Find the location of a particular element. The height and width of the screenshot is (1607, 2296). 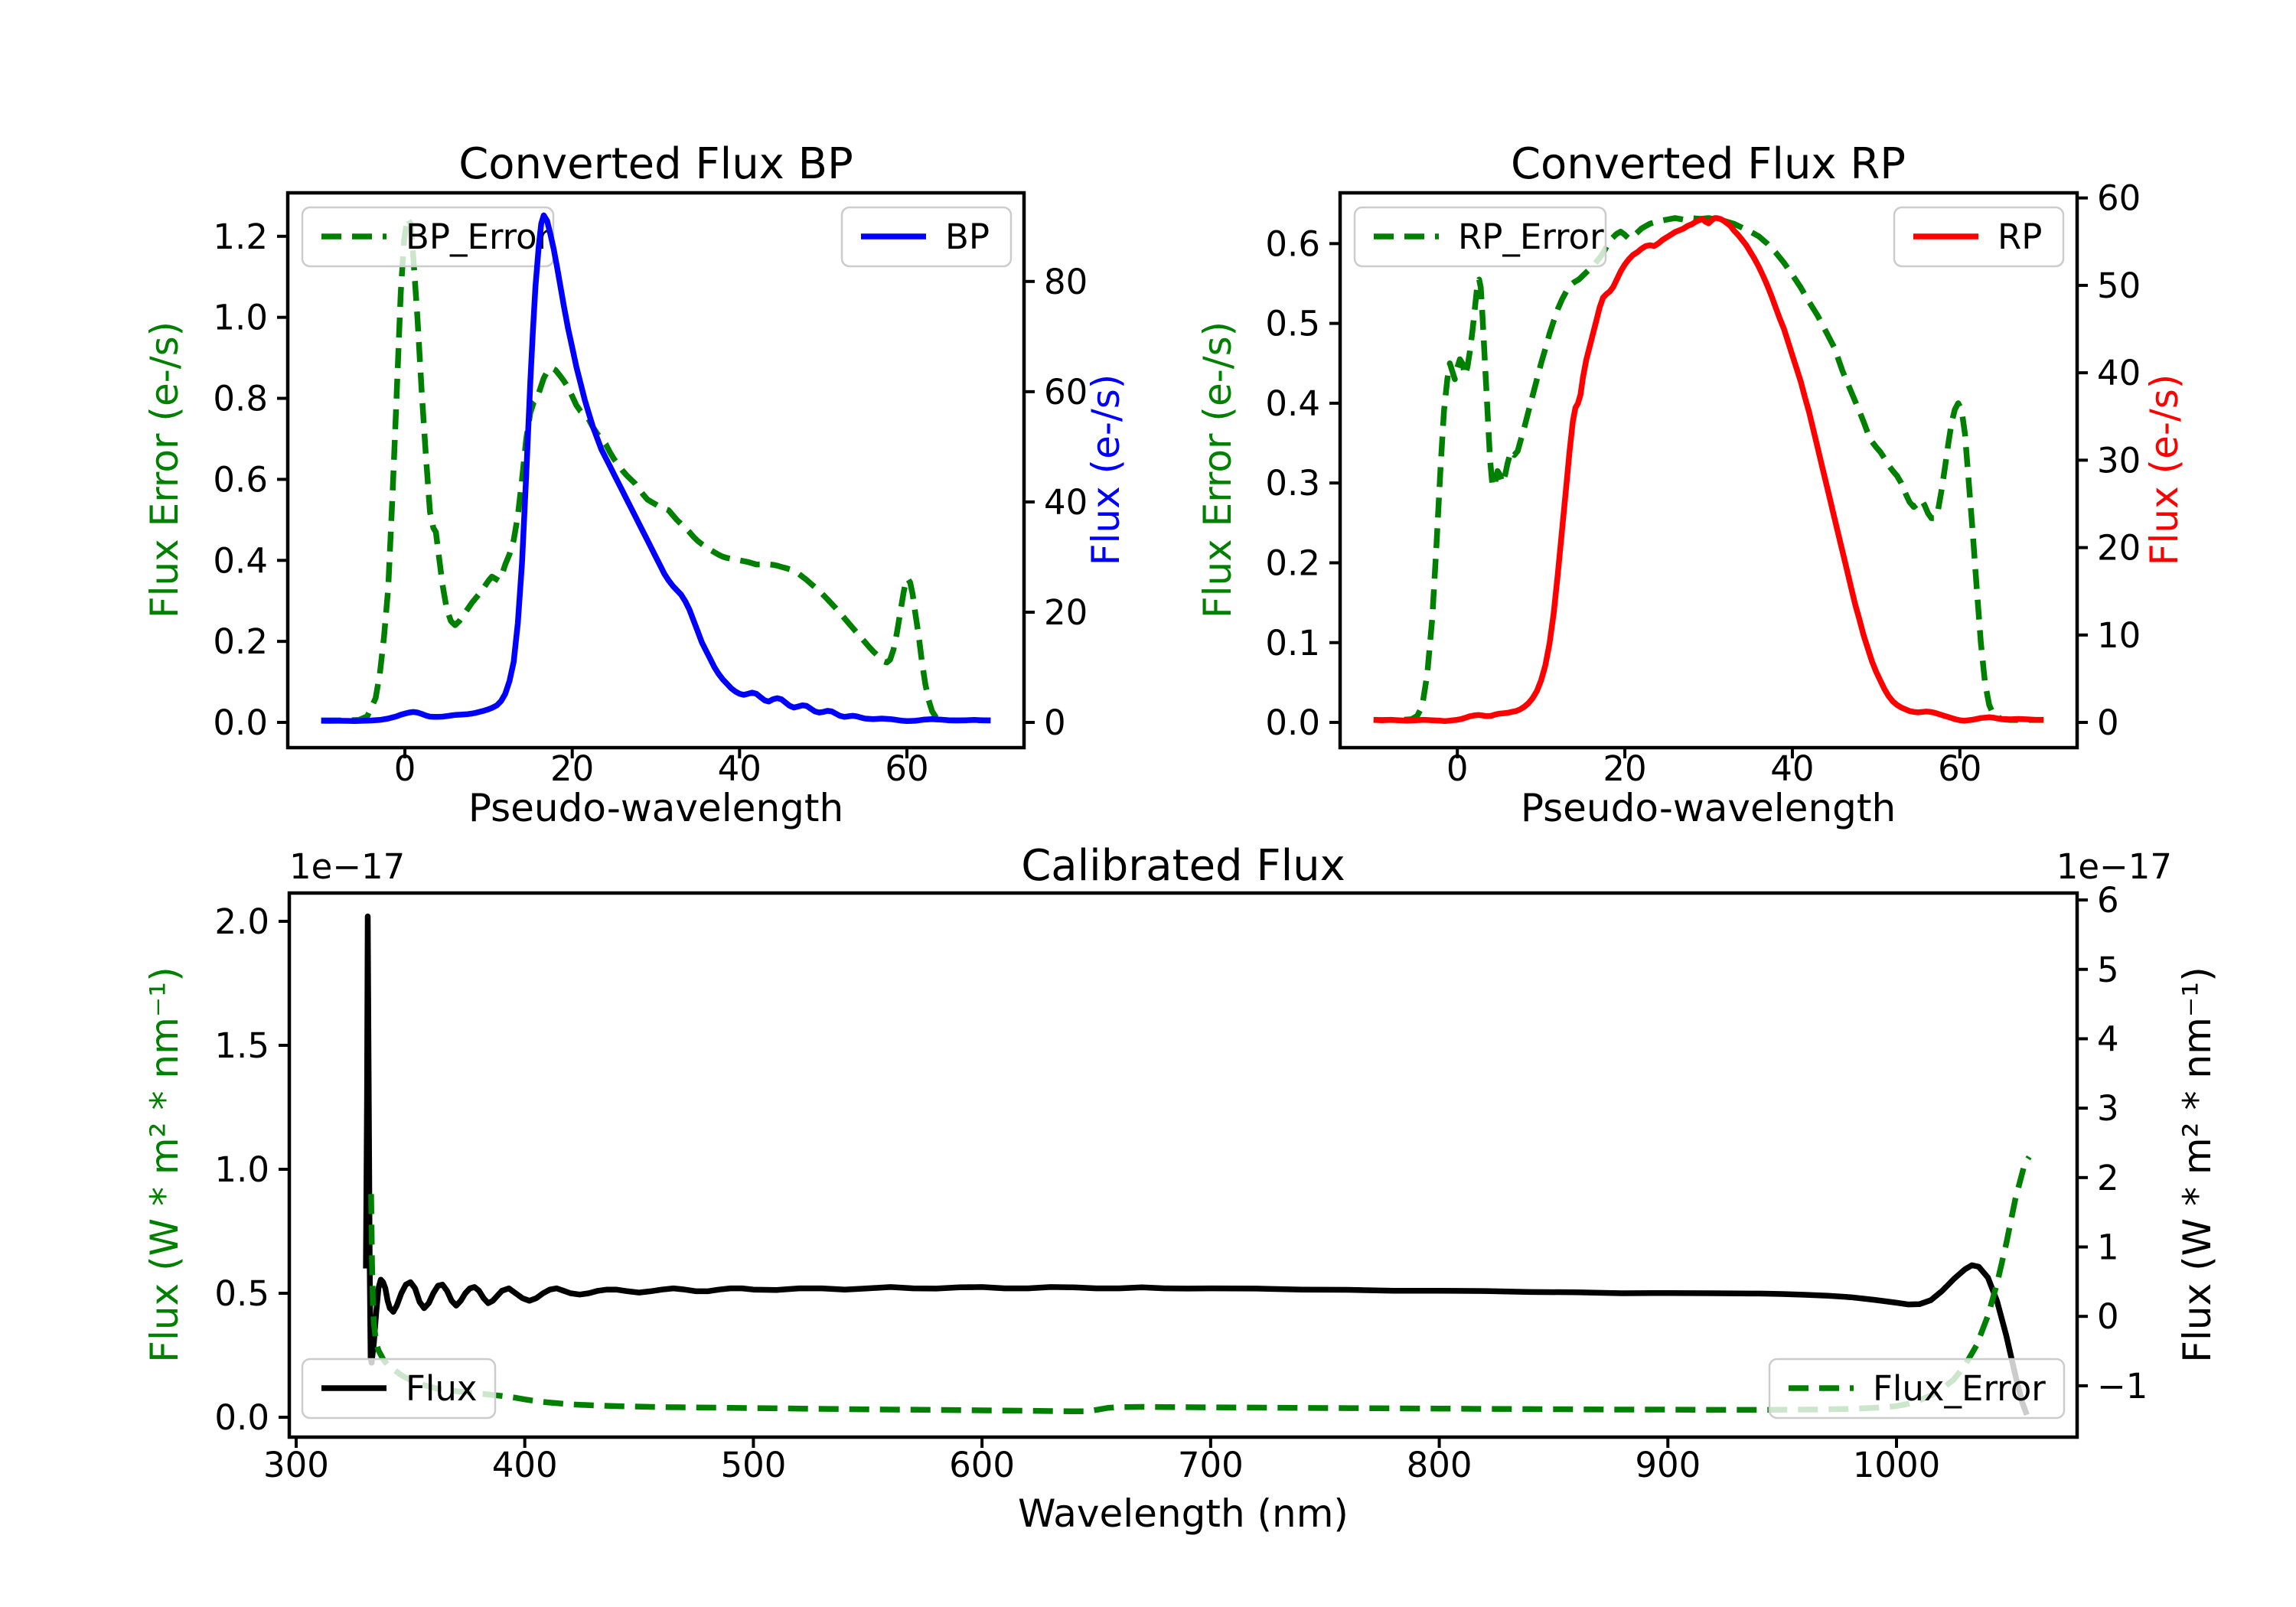

x-tick-label: 900 is located at coordinates (1668, 1465).